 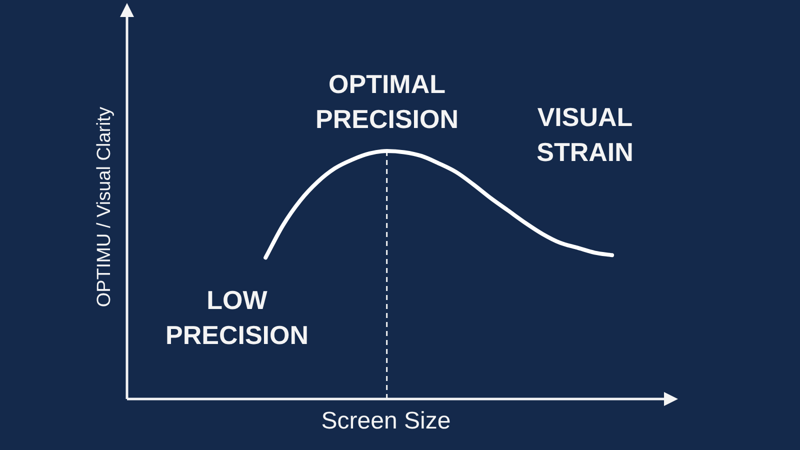 What do you see at coordinates (105, 207) in the screenshot?
I see `y-axis-title: OPTIMU / Visual Clarity` at bounding box center [105, 207].